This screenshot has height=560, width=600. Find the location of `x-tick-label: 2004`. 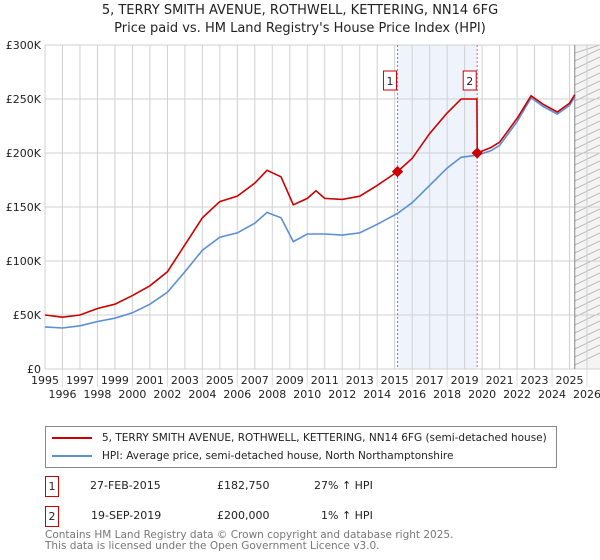

x-tick-label: 2004 is located at coordinates (202, 394).